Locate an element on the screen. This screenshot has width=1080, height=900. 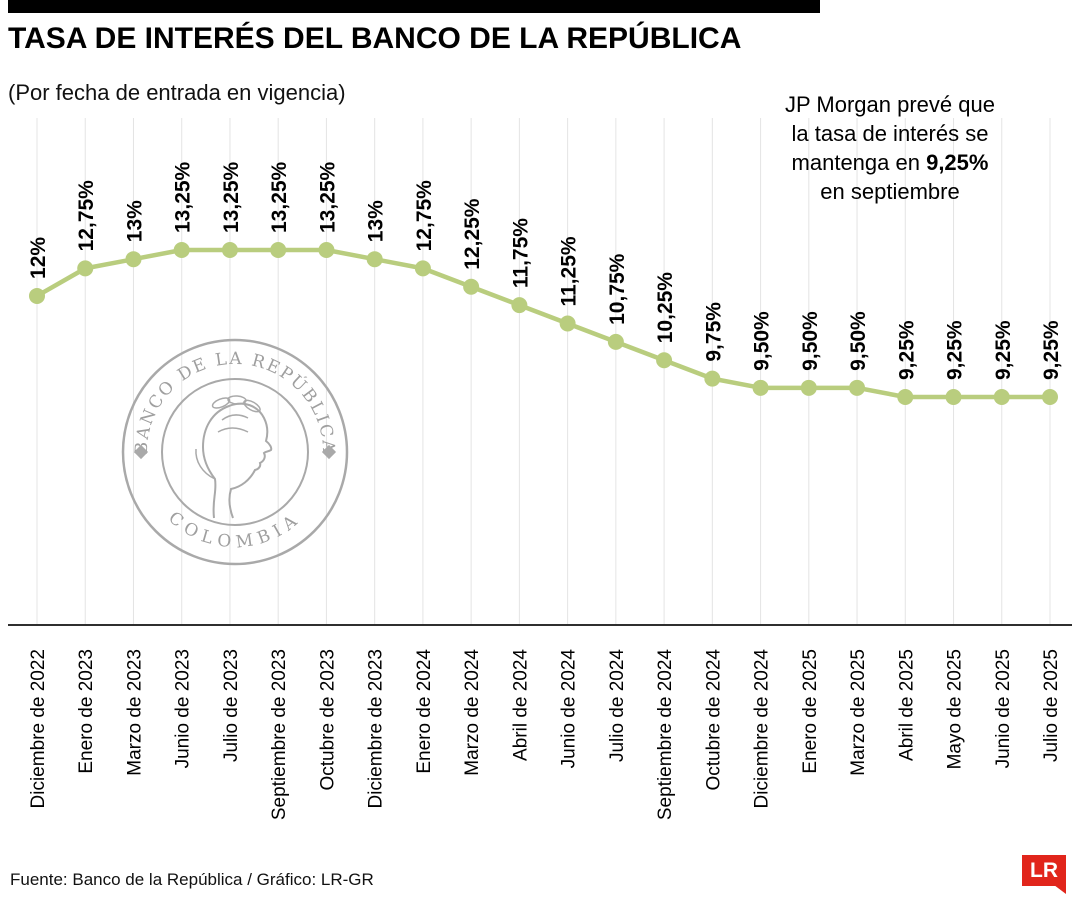
liberty-head-profile is located at coordinates (234, 457).